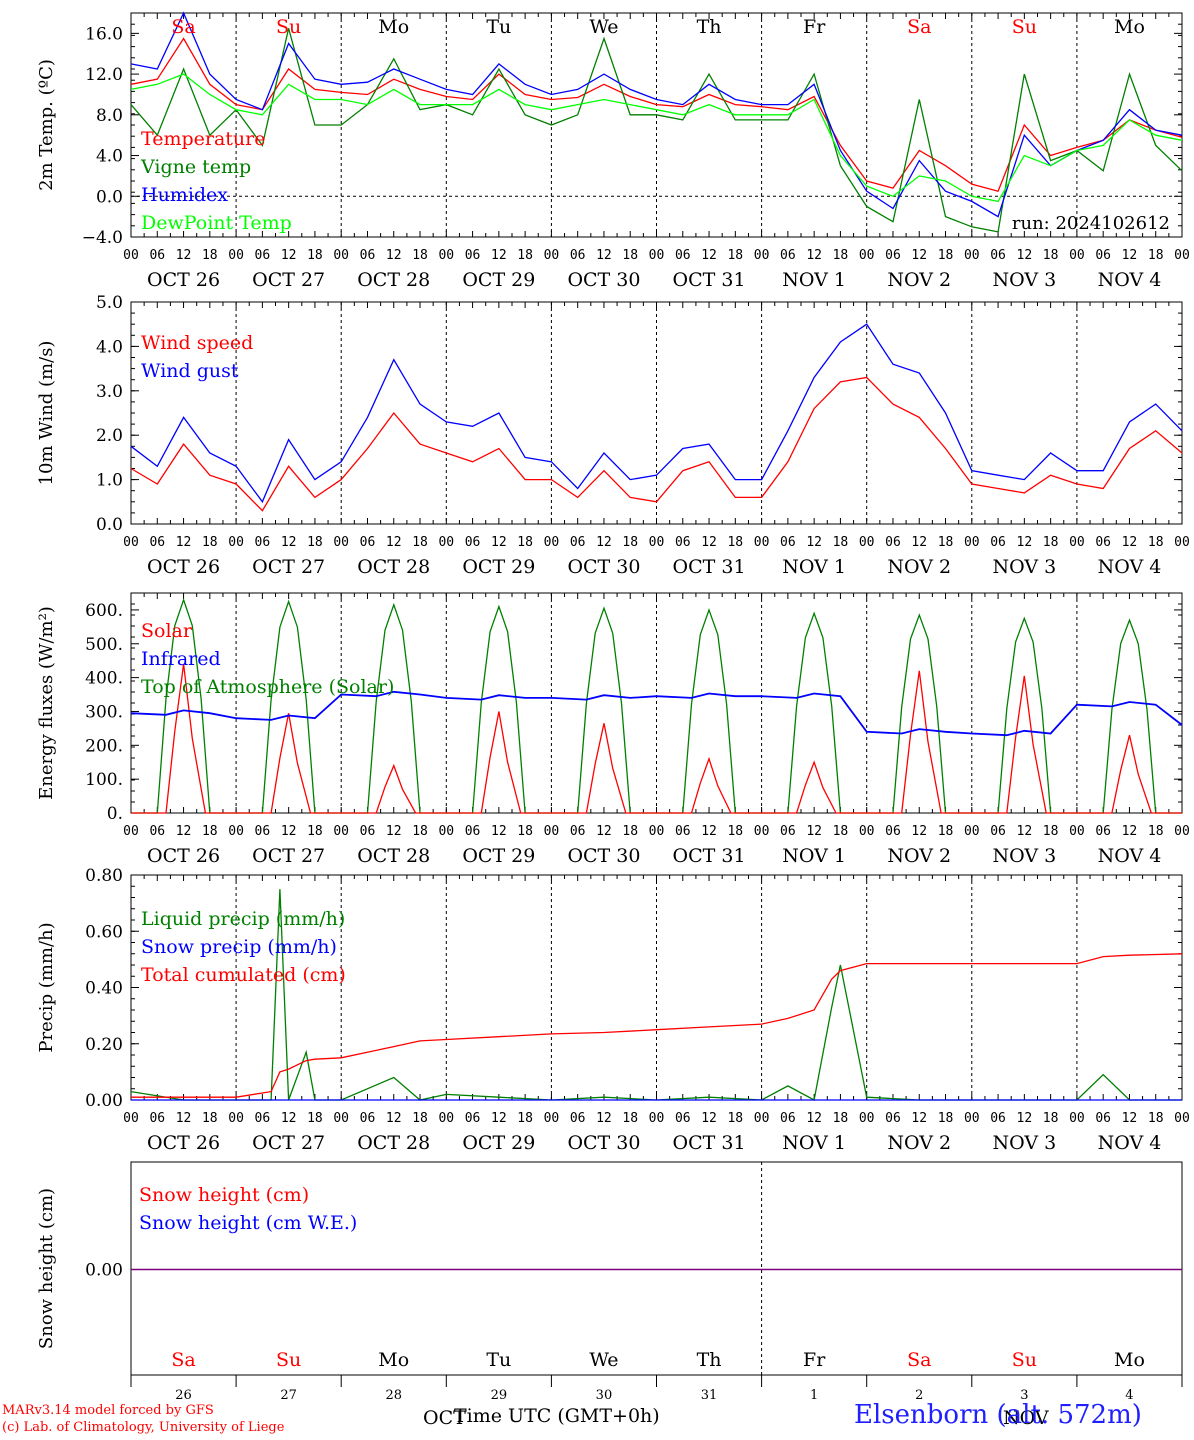  What do you see at coordinates (498, 1143) in the screenshot?
I see `date-label: OCT 29` at bounding box center [498, 1143].